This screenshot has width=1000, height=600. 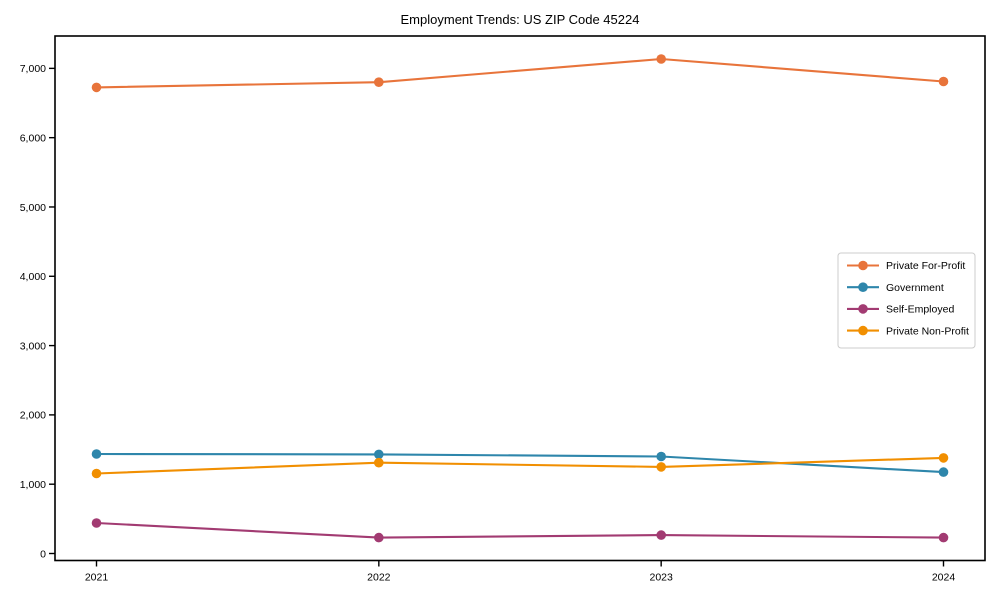 I want to click on y-tick-label: 3,000, so click(x=33, y=346).